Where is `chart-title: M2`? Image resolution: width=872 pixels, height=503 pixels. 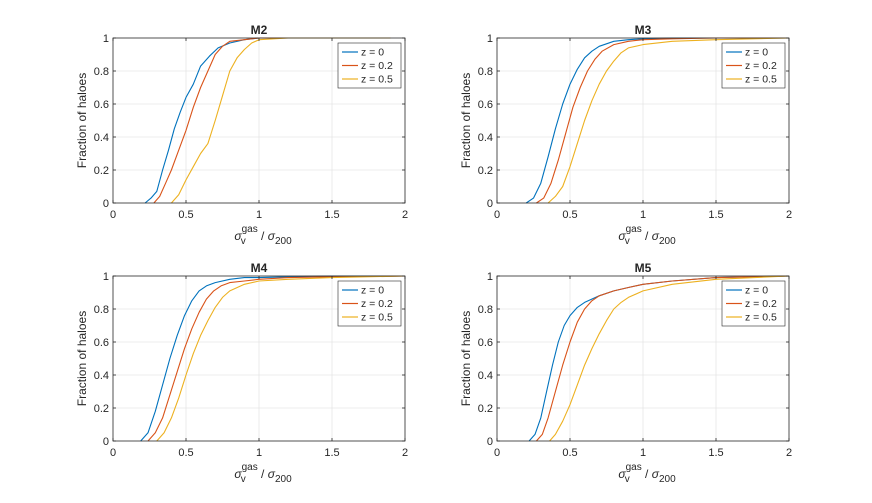 chart-title: M2 is located at coordinates (259, 30).